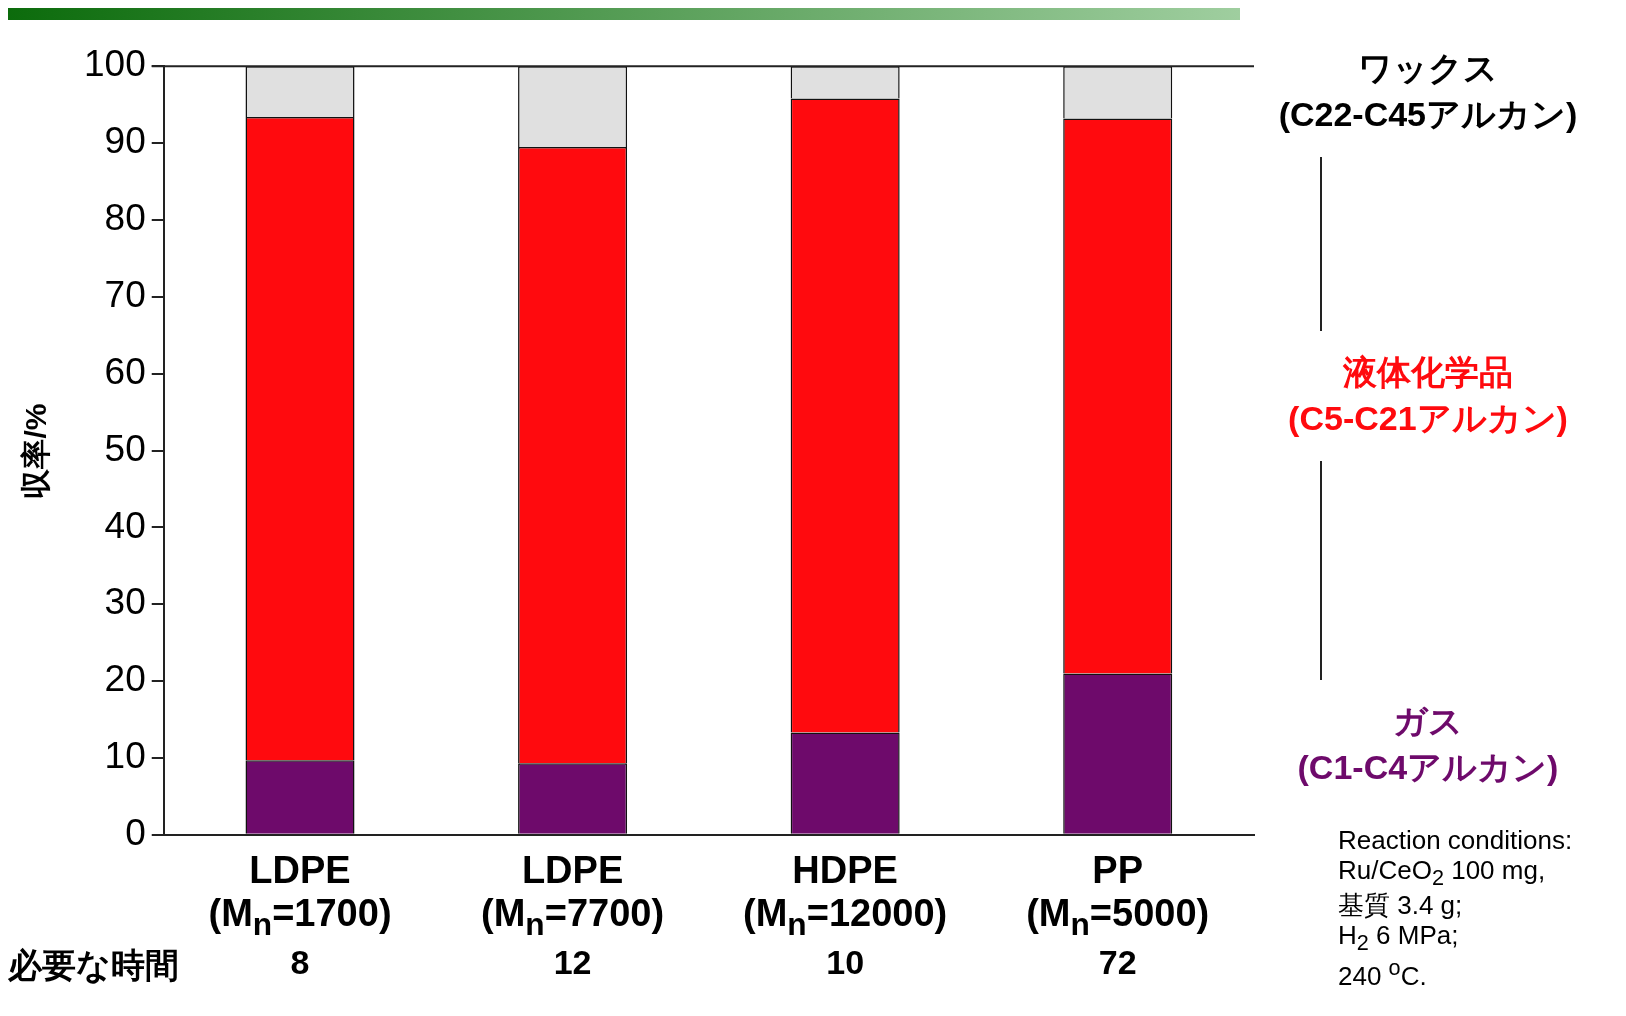  What do you see at coordinates (125, 371) in the screenshot?
I see `y-tick-label: 60` at bounding box center [125, 371].